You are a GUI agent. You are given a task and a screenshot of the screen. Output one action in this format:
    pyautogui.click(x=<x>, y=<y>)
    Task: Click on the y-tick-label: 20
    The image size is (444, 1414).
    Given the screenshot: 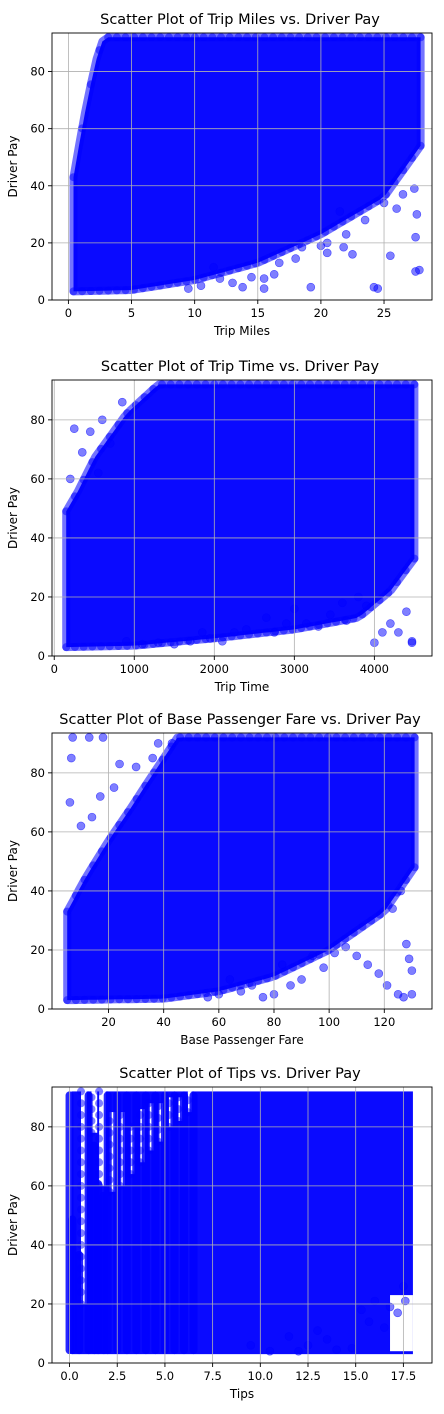 What is the action you would take?
    pyautogui.click(x=37, y=950)
    